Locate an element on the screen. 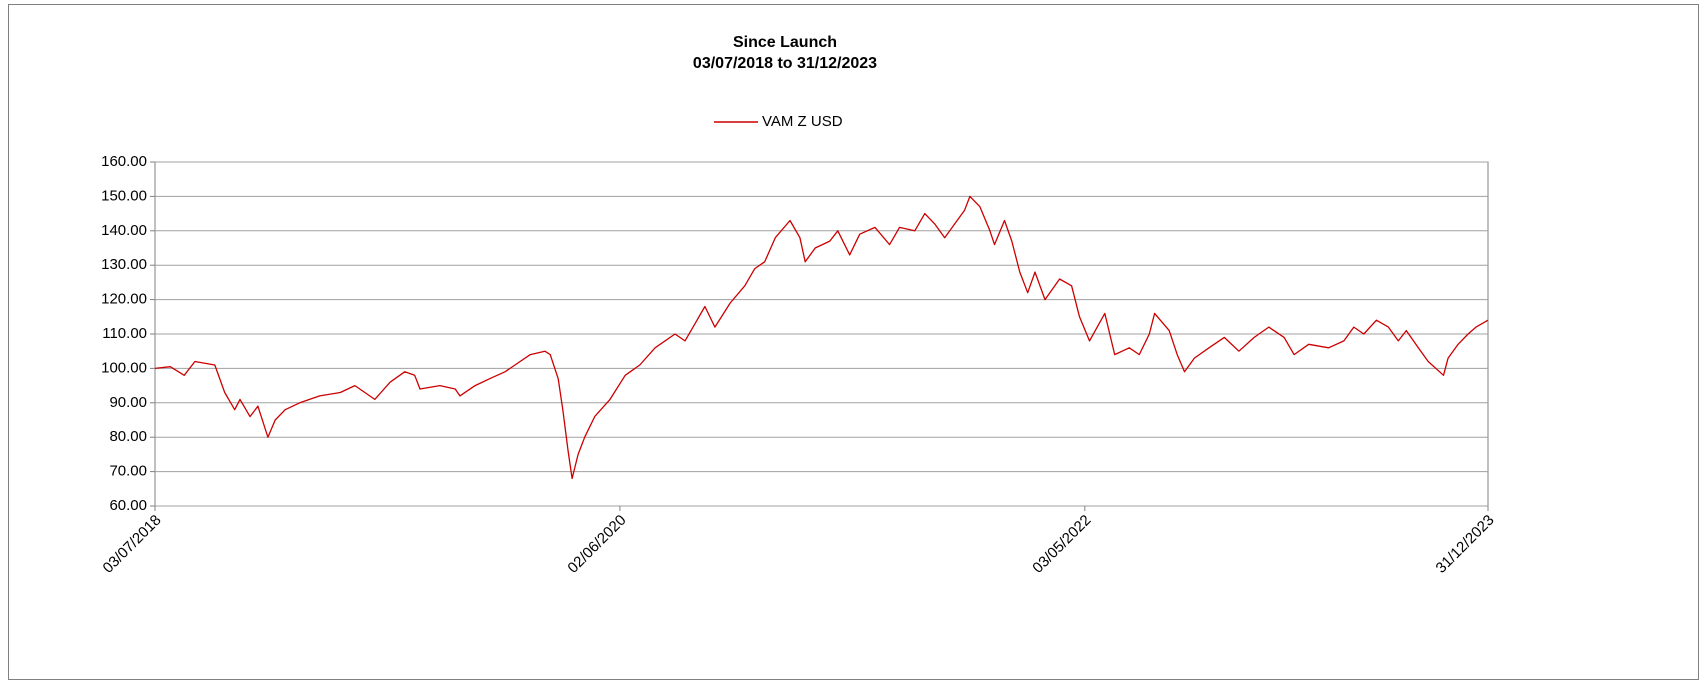  y-tick-label: 100.00 is located at coordinates (124, 367).